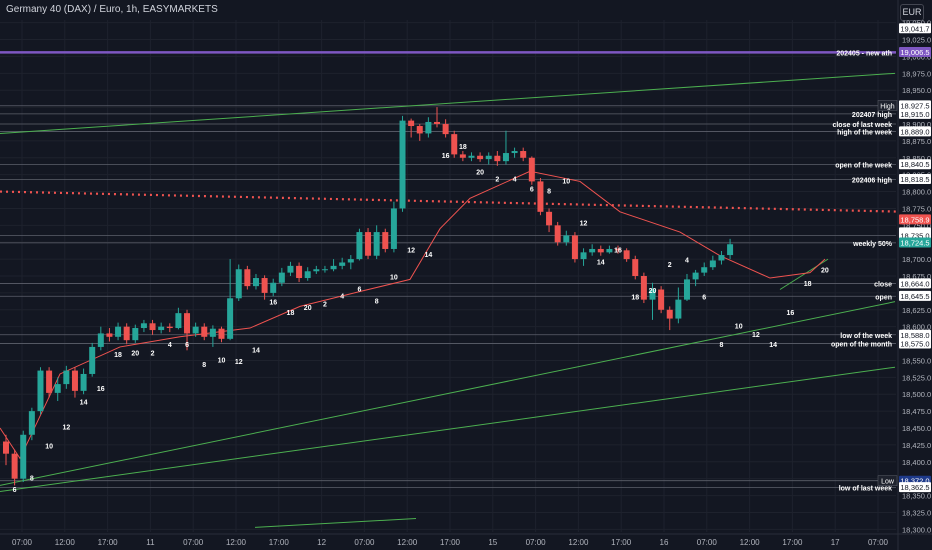  What do you see at coordinates (863, 166) in the screenshot?
I see `level-label: open of the week` at bounding box center [863, 166].